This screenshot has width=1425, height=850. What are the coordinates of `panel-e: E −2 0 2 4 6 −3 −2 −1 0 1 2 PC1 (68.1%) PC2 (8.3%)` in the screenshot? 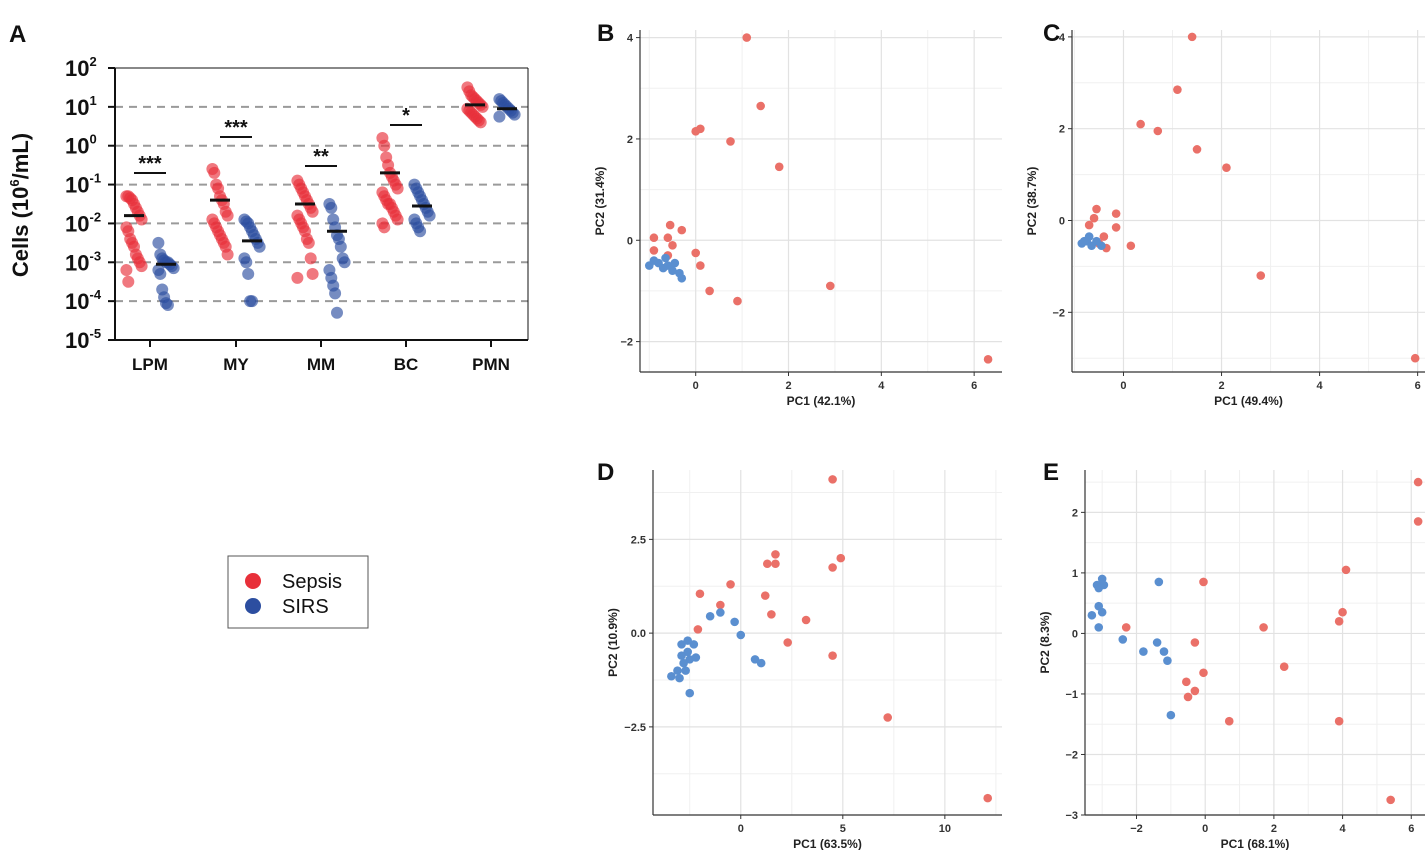 It's located at (1231, 654).